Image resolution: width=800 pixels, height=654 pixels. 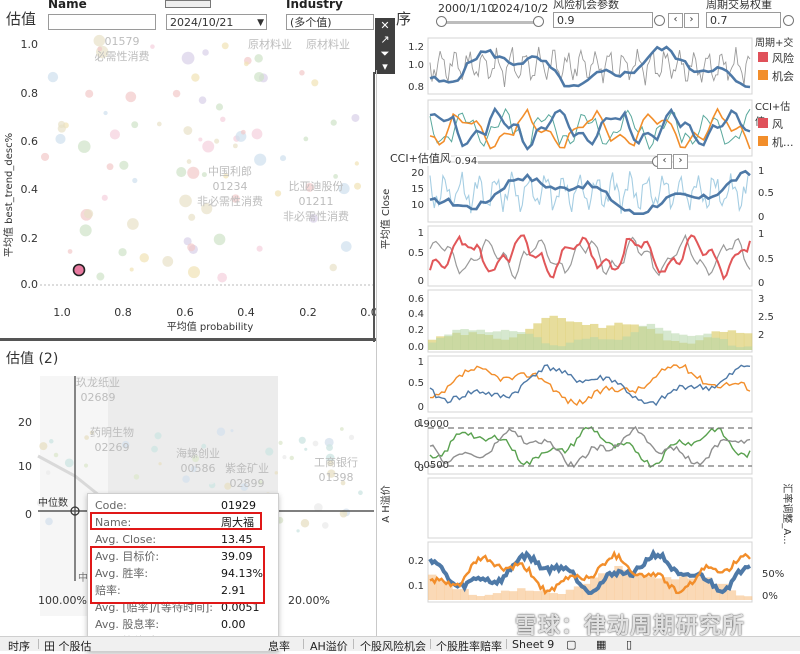 I want to click on date-range-handle-end, so click(x=538, y=21).